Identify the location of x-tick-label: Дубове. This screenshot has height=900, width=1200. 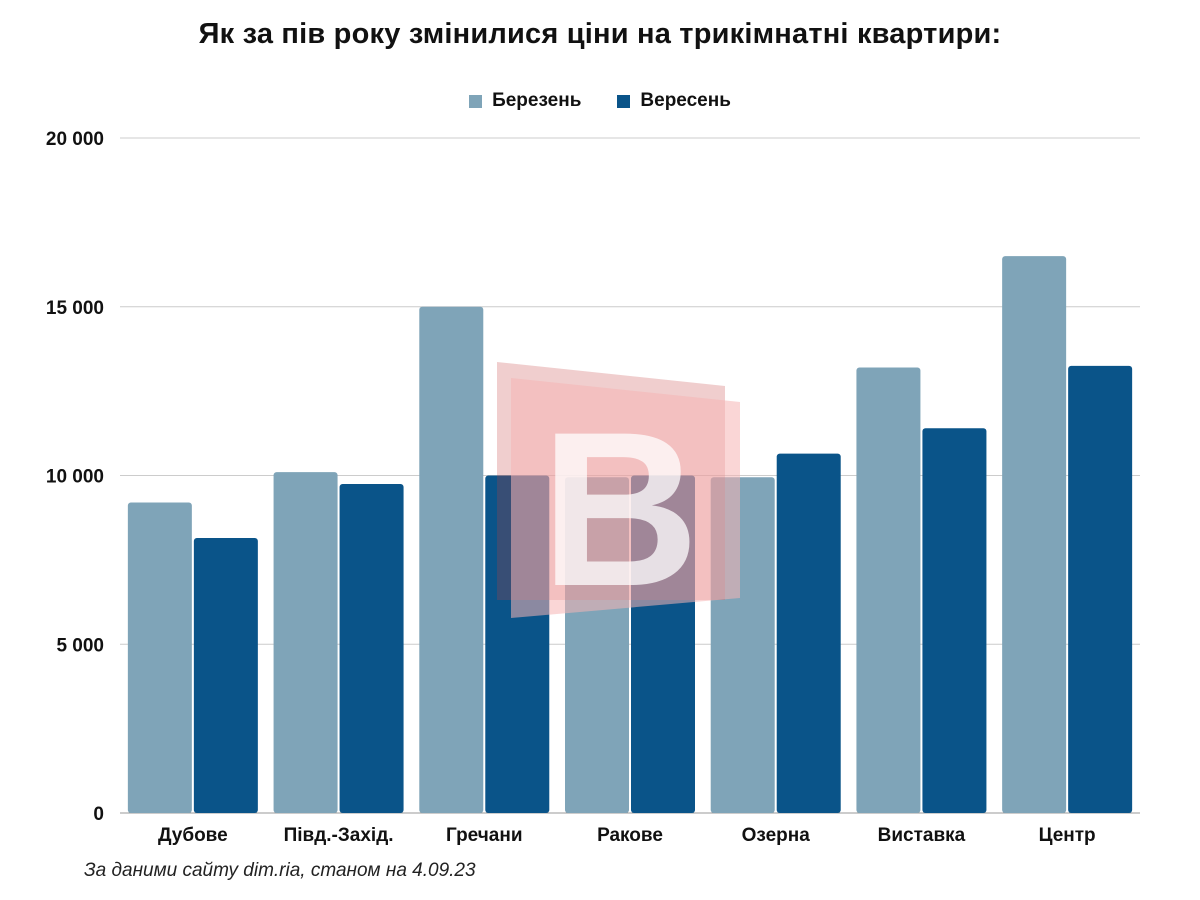
(193, 835).